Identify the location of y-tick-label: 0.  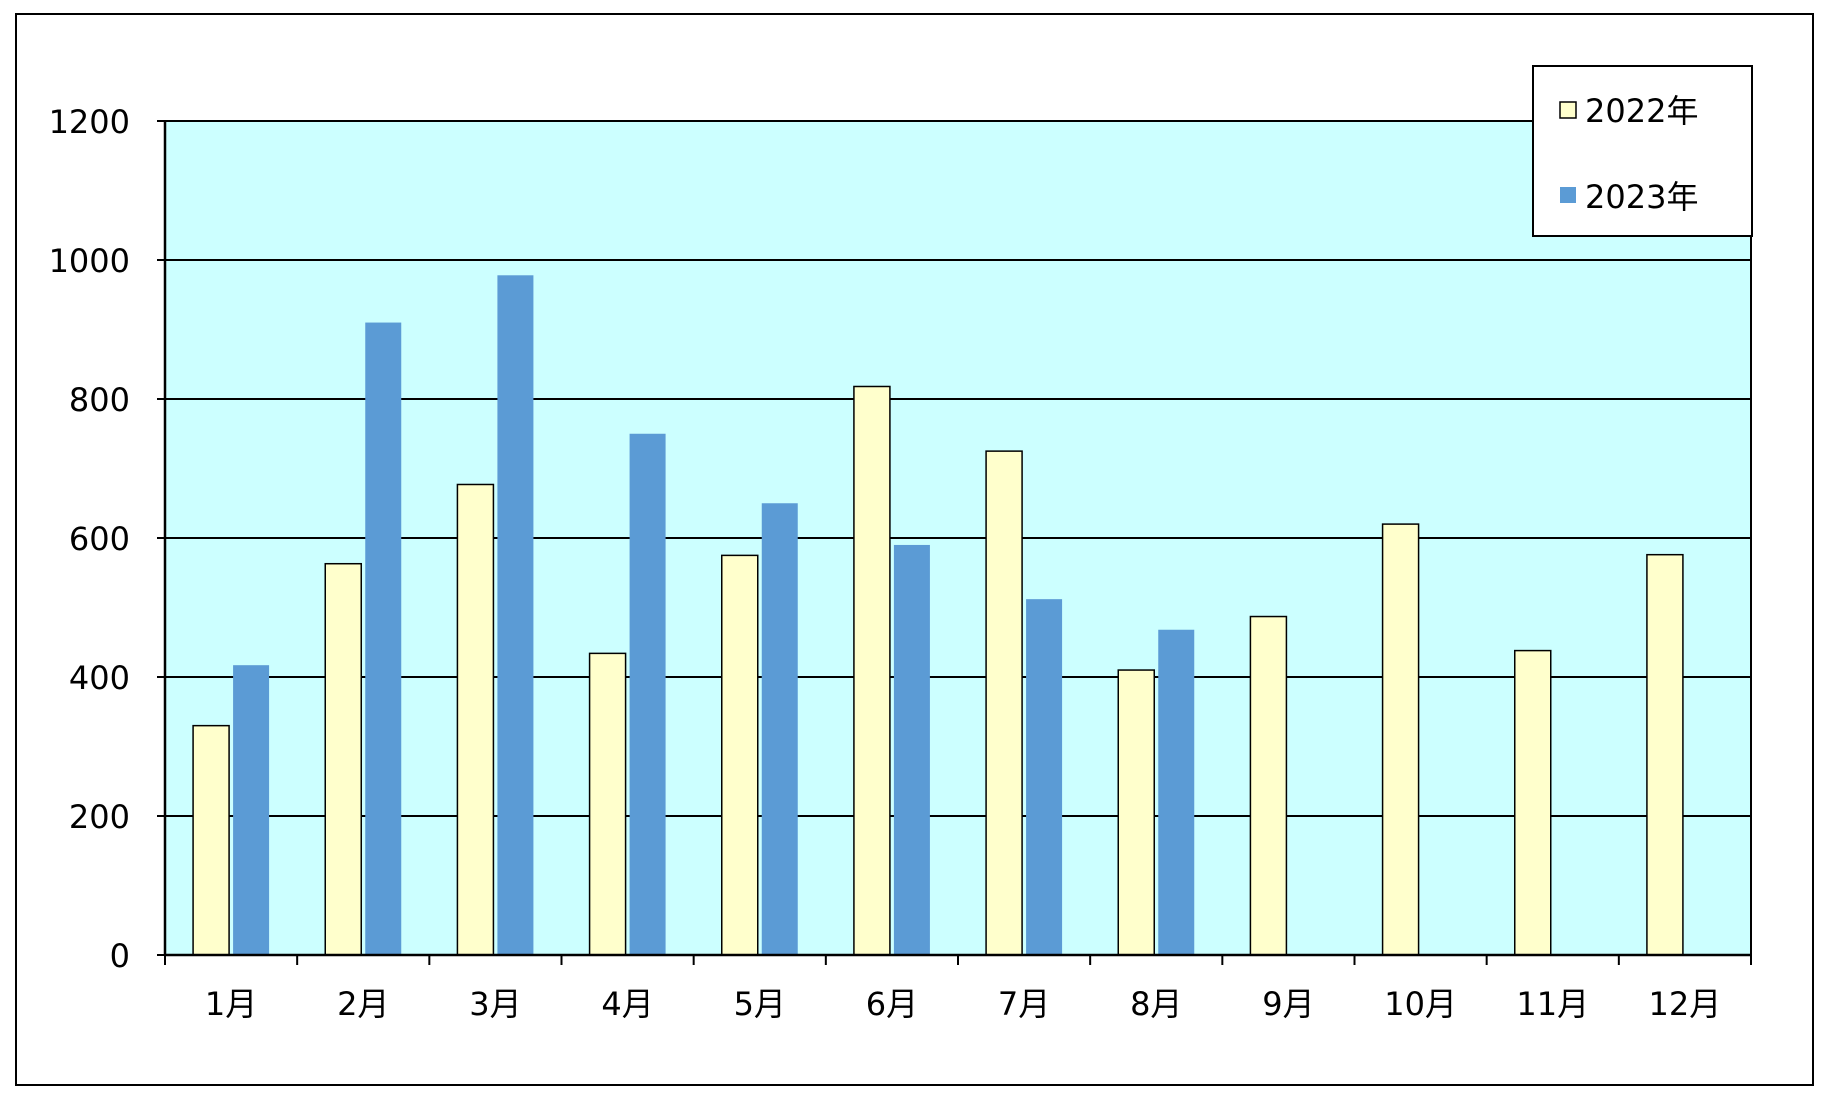
(120, 956).